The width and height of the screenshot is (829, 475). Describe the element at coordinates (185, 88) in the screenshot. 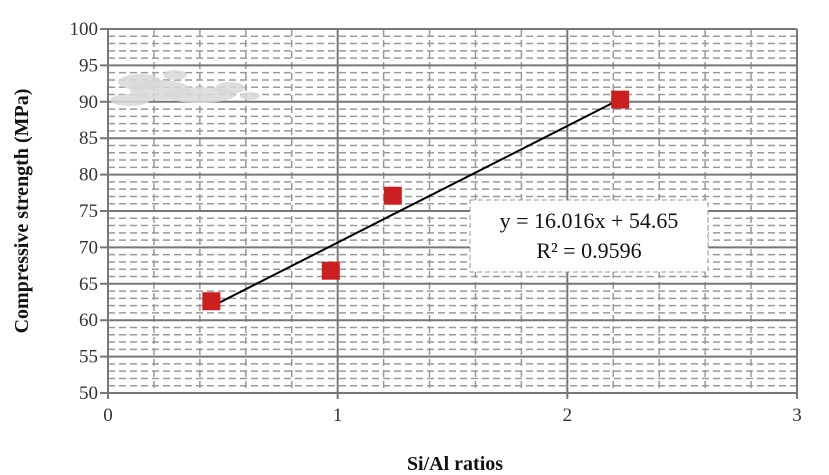

I see `noise-artifact` at that location.